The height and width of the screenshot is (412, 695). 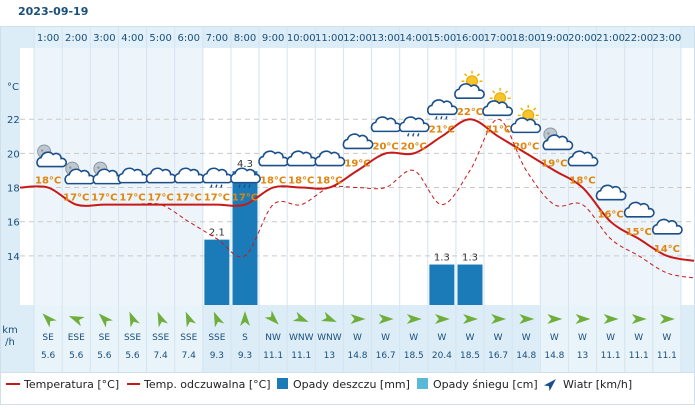 What do you see at coordinates (554, 163) in the screenshot?
I see `temperature-label: 19°C` at bounding box center [554, 163].